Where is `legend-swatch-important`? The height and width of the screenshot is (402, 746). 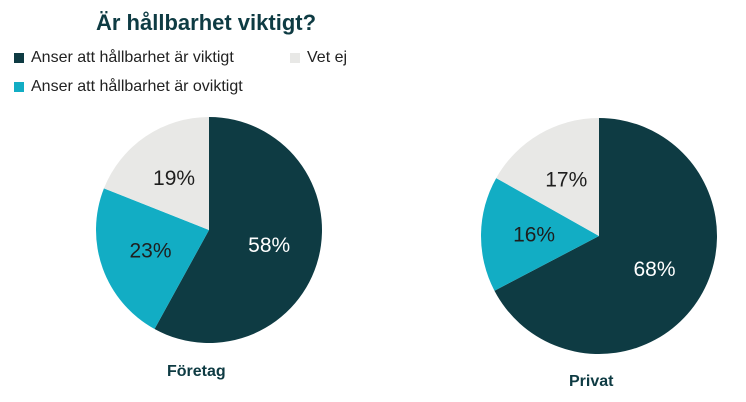
legend-swatch-important is located at coordinates (19, 58).